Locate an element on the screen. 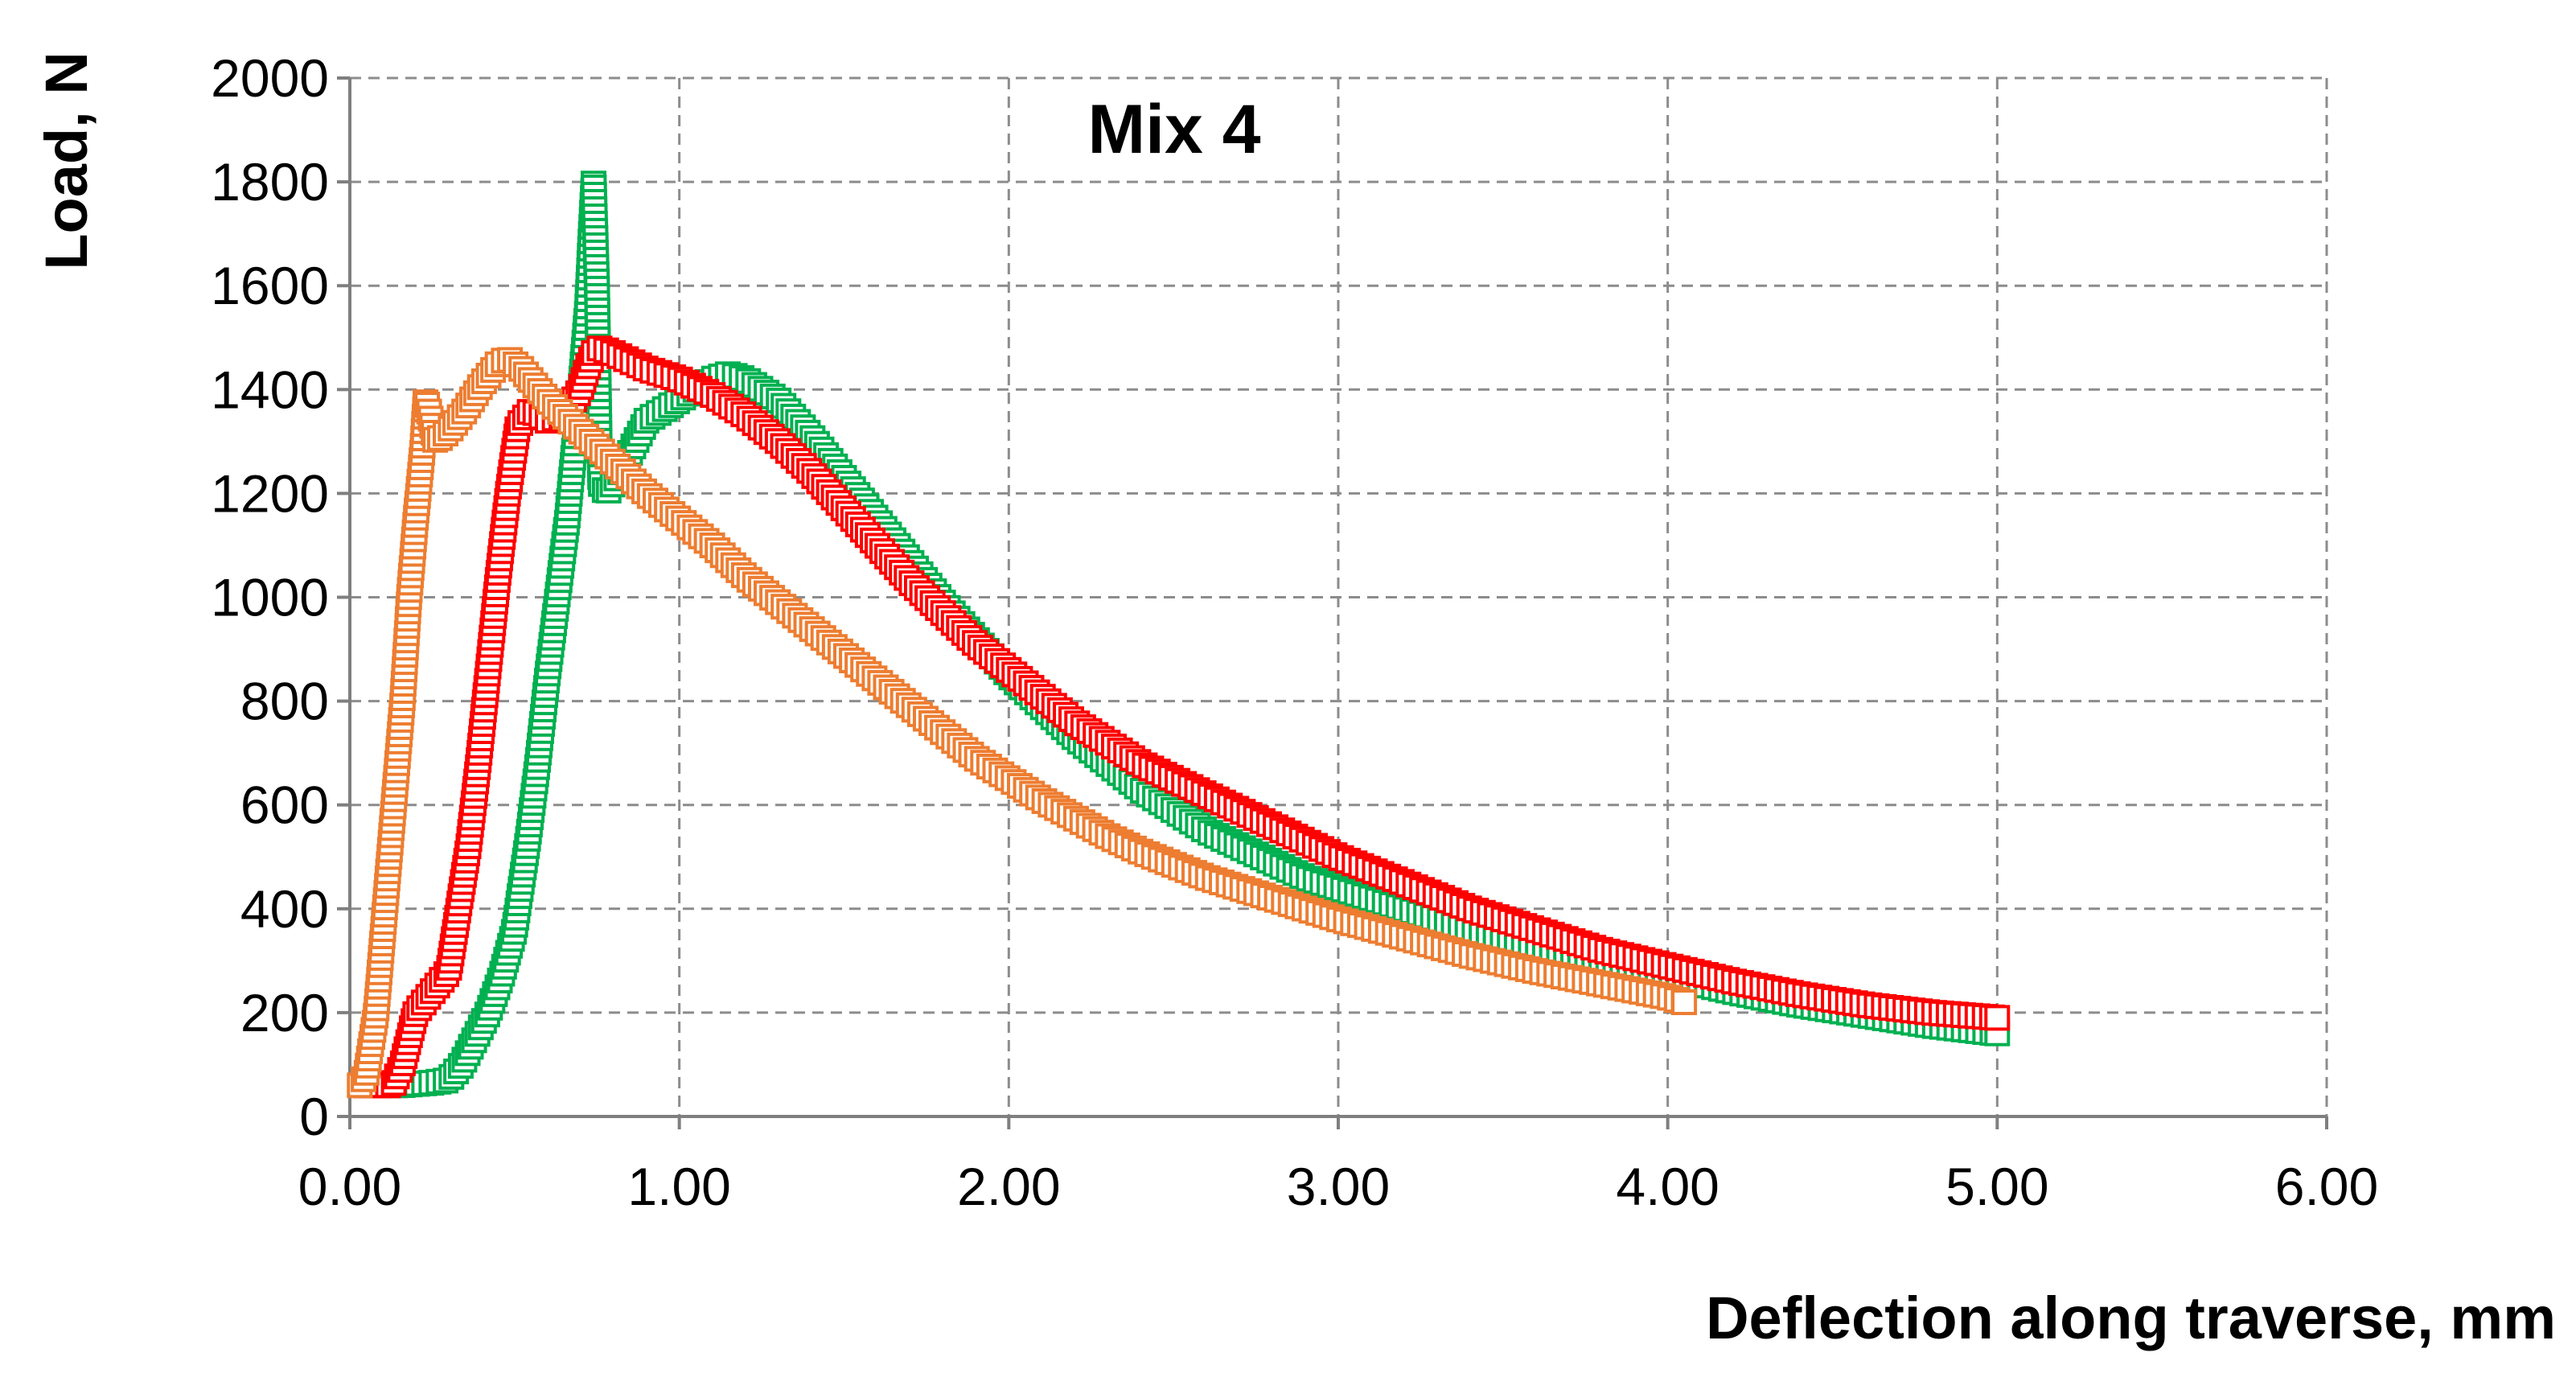 This screenshot has width=2576, height=1398. y-tick-label: 1200 is located at coordinates (270, 493).